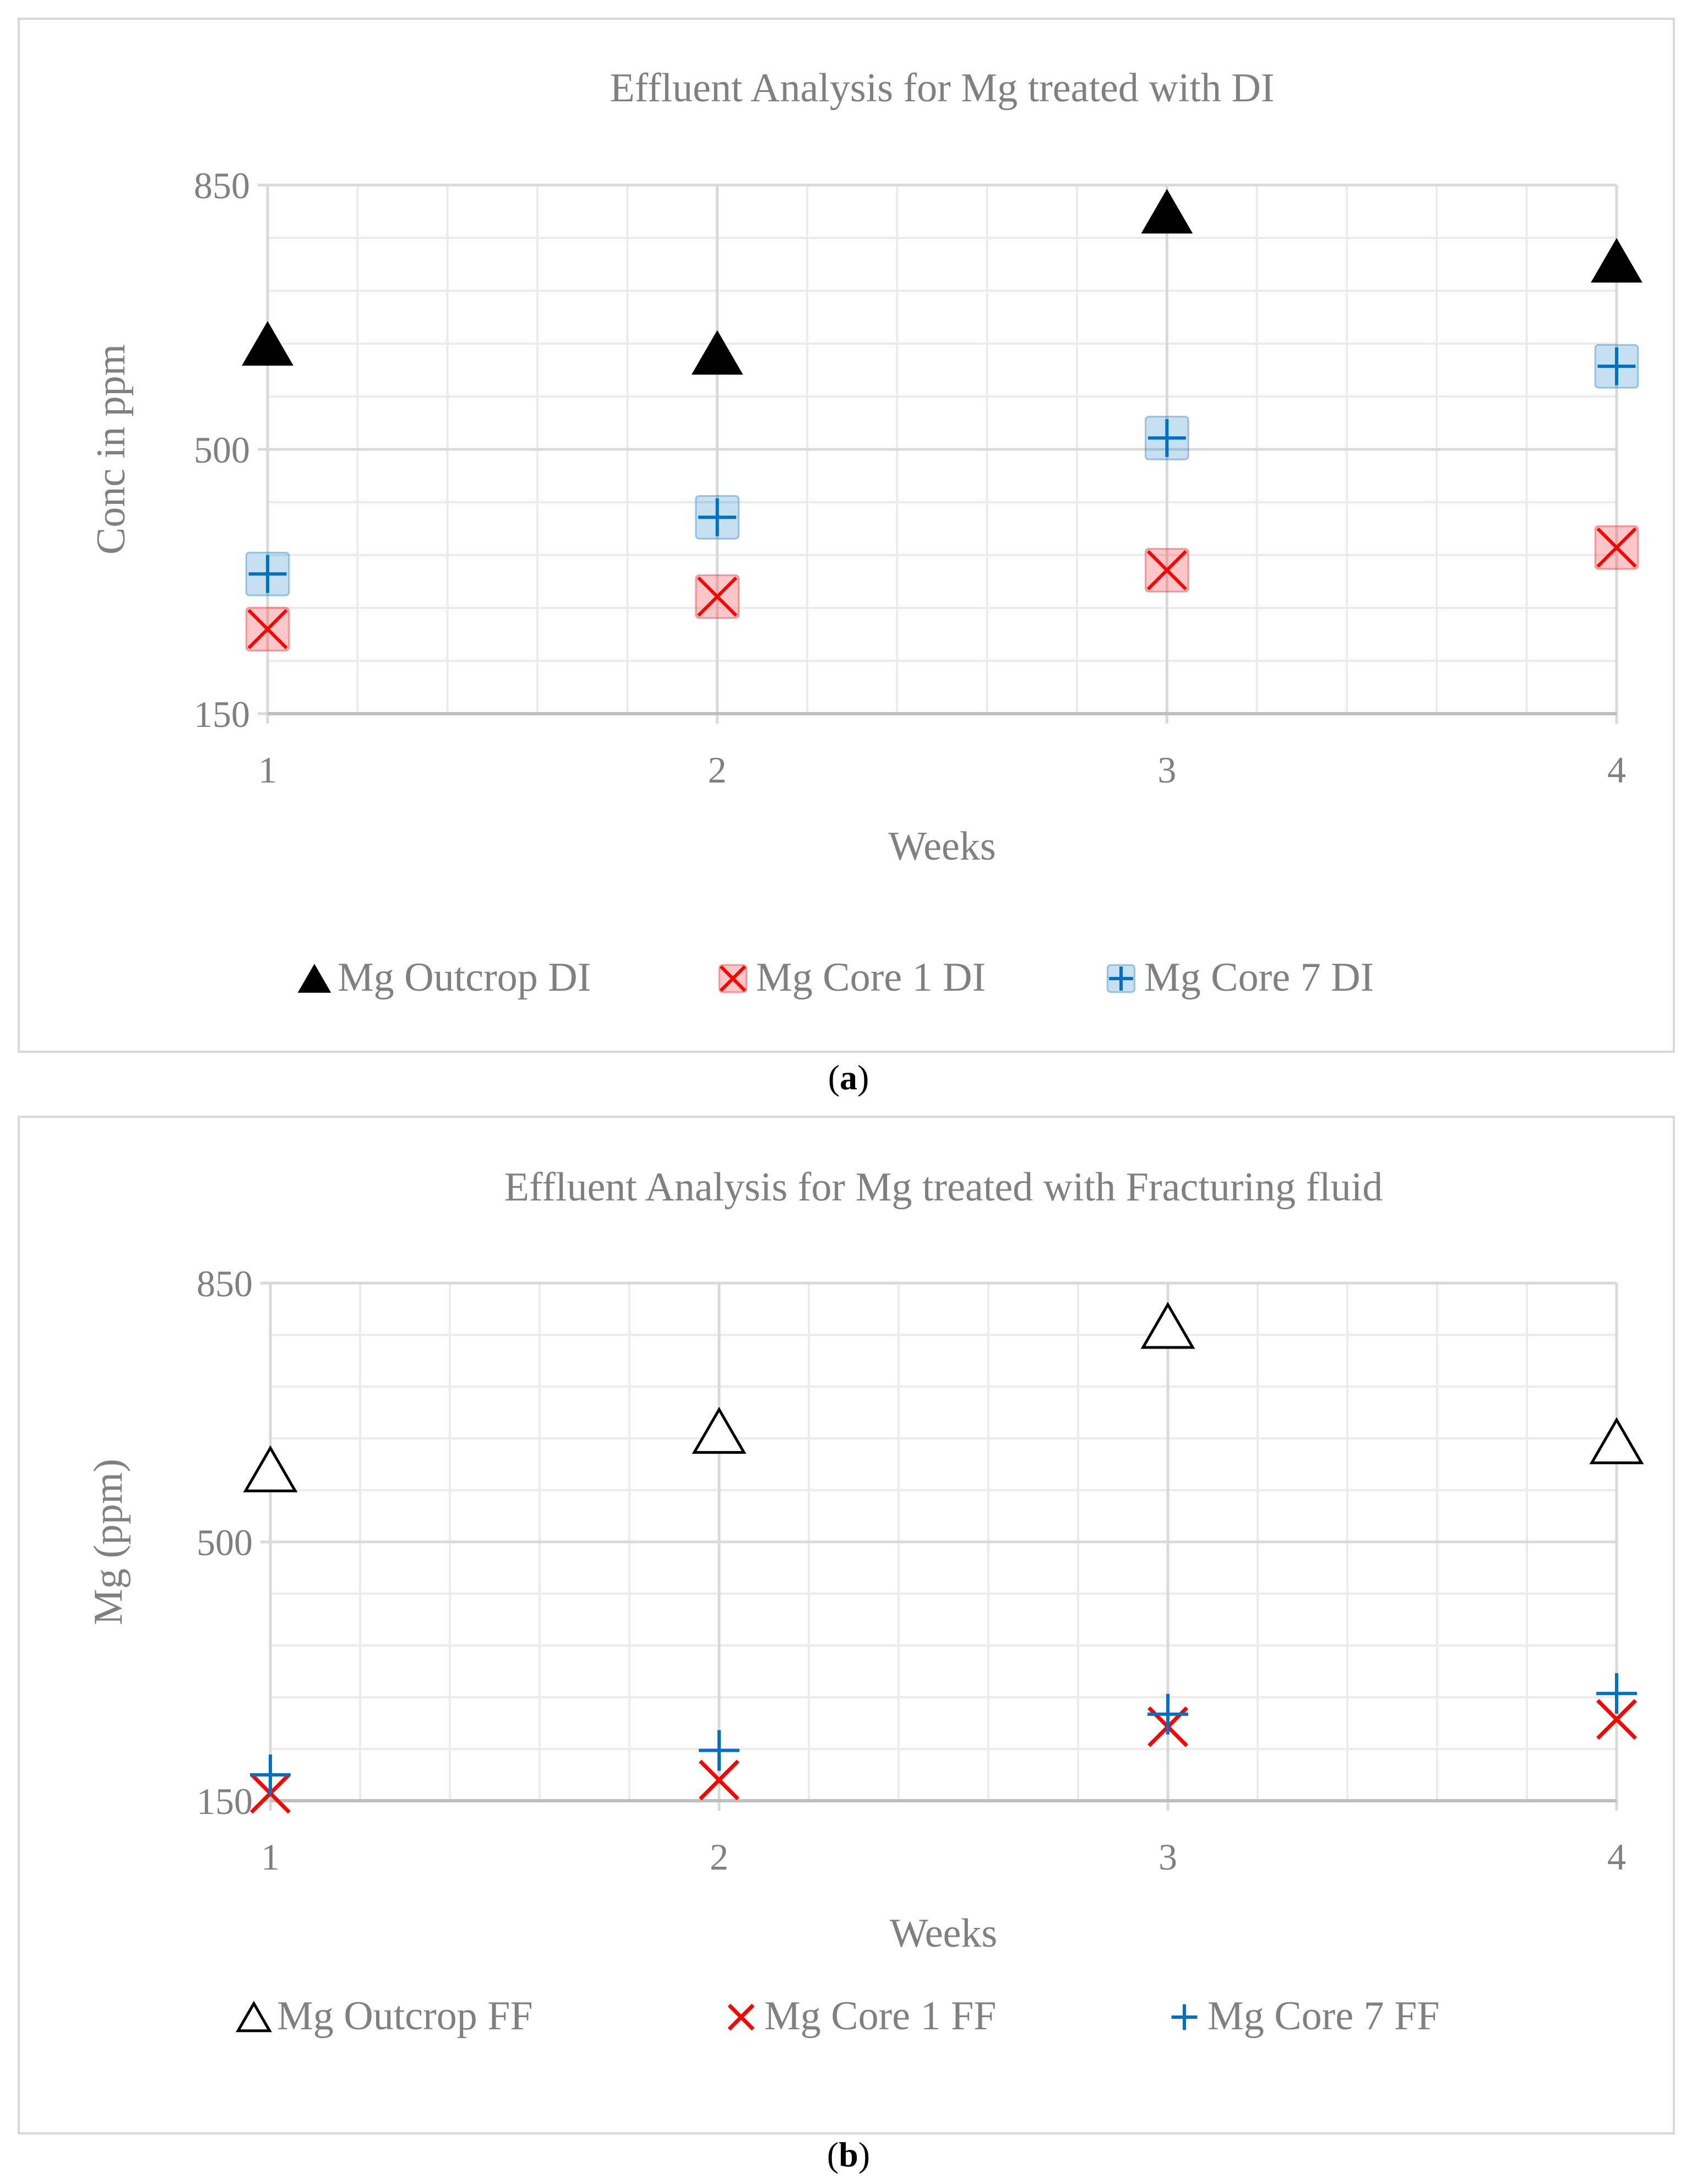 The height and width of the screenshot is (2184, 1697). What do you see at coordinates (717, 353) in the screenshot?
I see `chart-a-point-s1-w2` at bounding box center [717, 353].